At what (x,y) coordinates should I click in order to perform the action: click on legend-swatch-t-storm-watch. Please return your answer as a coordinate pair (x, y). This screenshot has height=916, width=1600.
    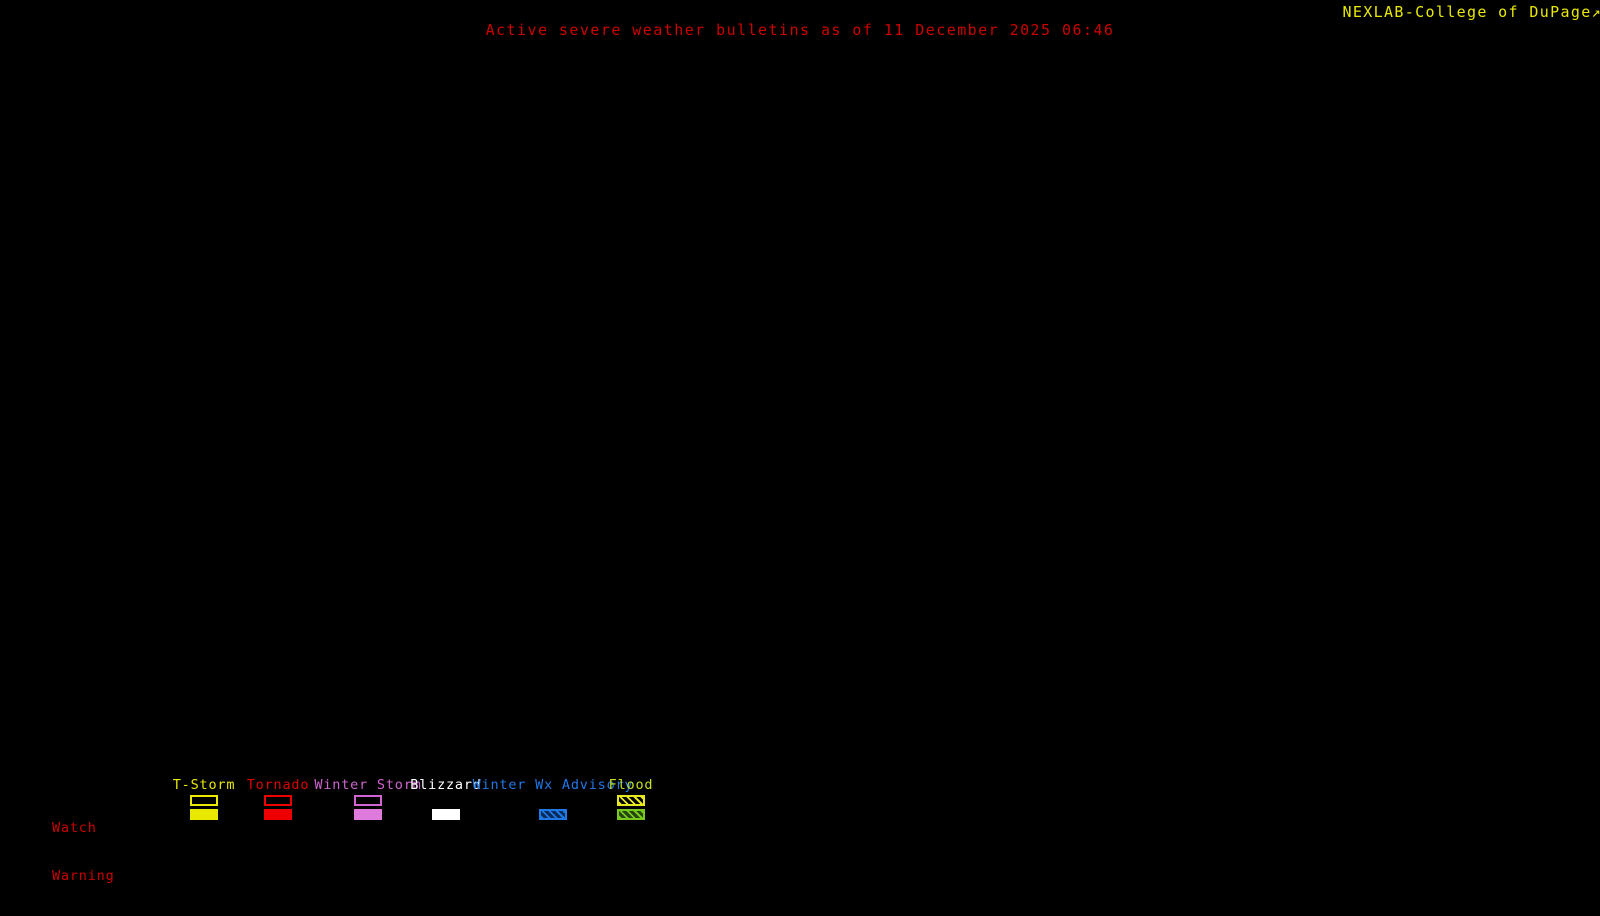
    Looking at the image, I should click on (204, 800).